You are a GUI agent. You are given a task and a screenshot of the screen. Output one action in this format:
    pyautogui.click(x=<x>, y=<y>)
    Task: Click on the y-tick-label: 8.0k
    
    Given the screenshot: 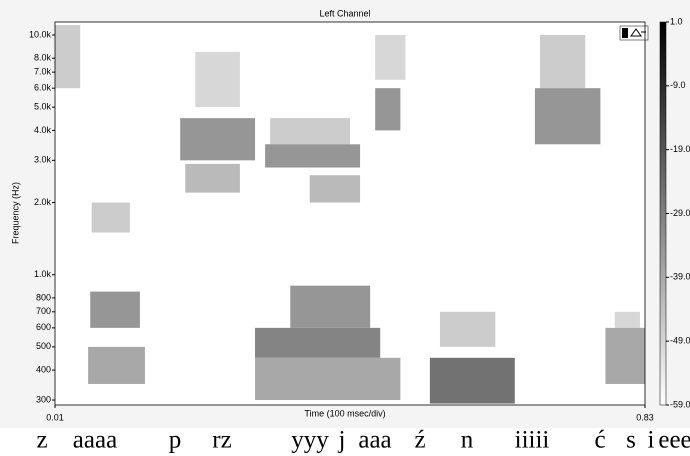 What is the action you would take?
    pyautogui.click(x=43, y=58)
    